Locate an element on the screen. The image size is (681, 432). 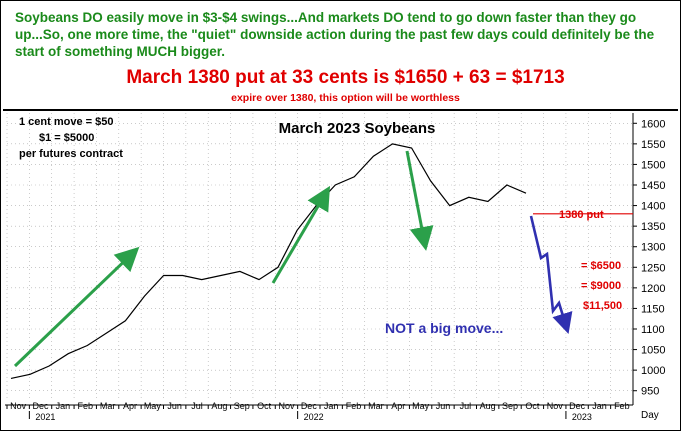
blue-decline-arrow is located at coordinates (551, 274).